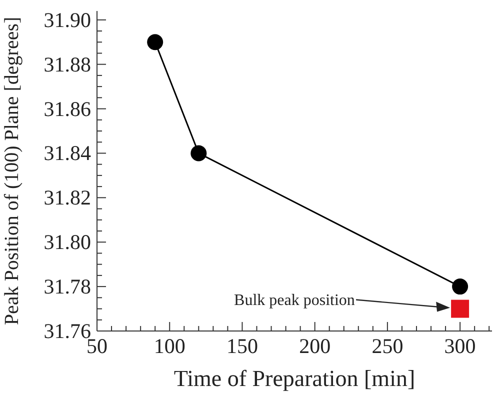 The image size is (500, 396). I want to click on y-tick-label: 31.90, so click(67, 20).